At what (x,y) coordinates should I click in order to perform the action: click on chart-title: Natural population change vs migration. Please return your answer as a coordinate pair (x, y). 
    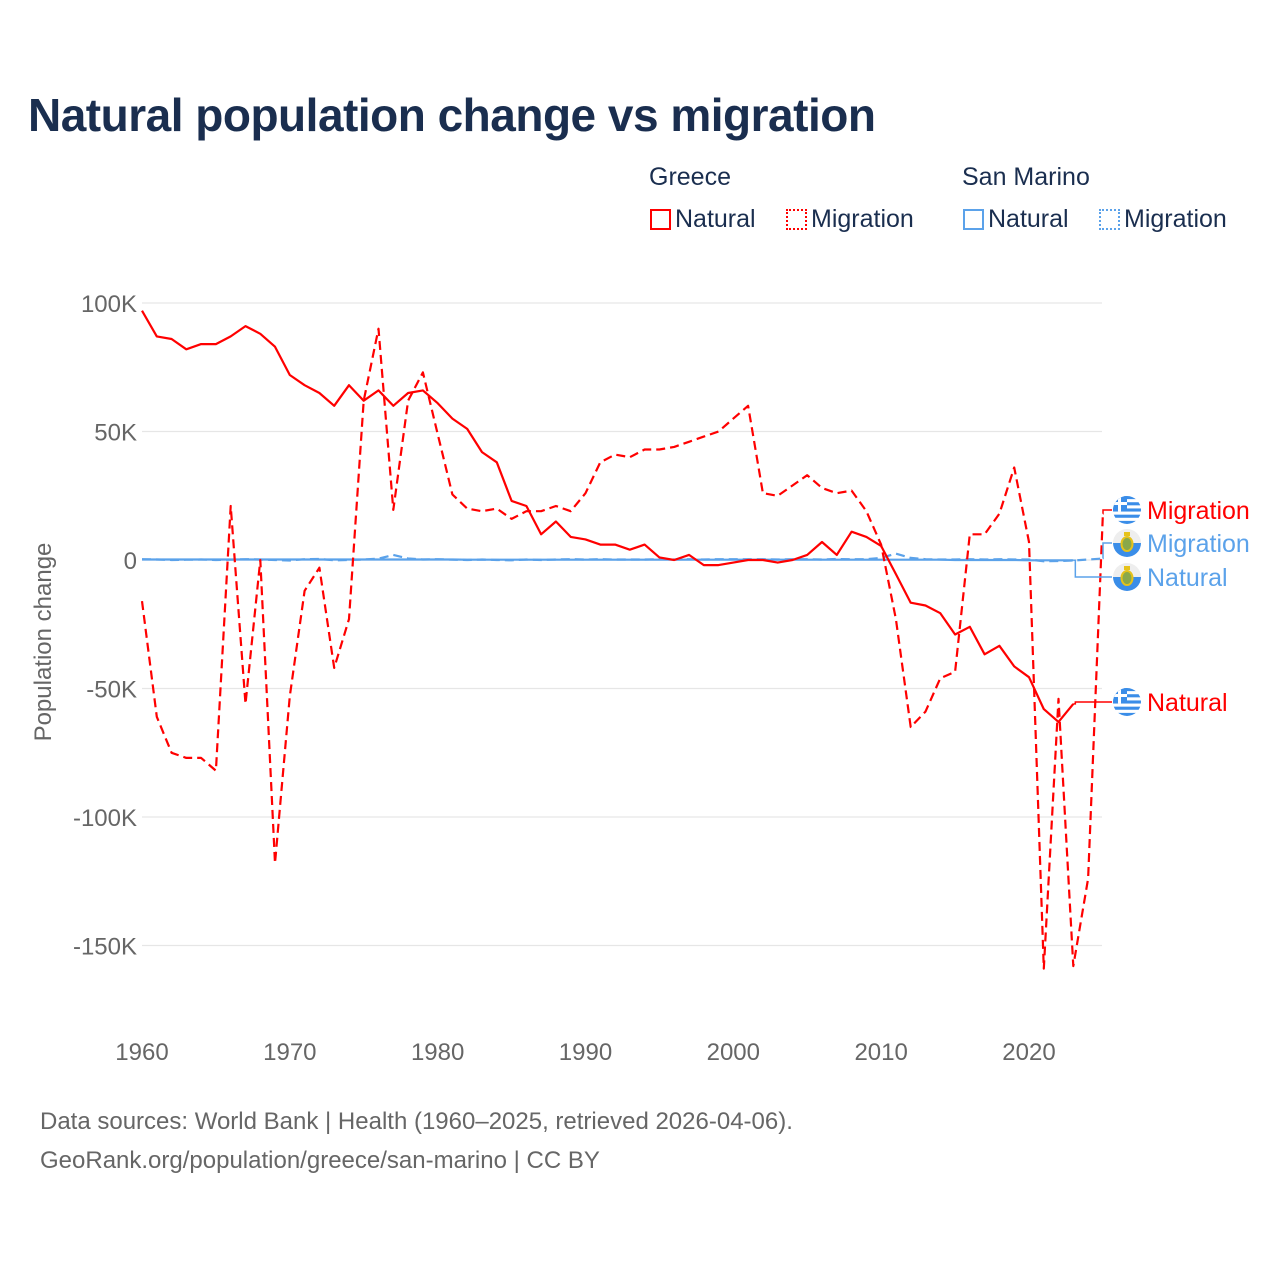
    Looking at the image, I should click on (452, 115).